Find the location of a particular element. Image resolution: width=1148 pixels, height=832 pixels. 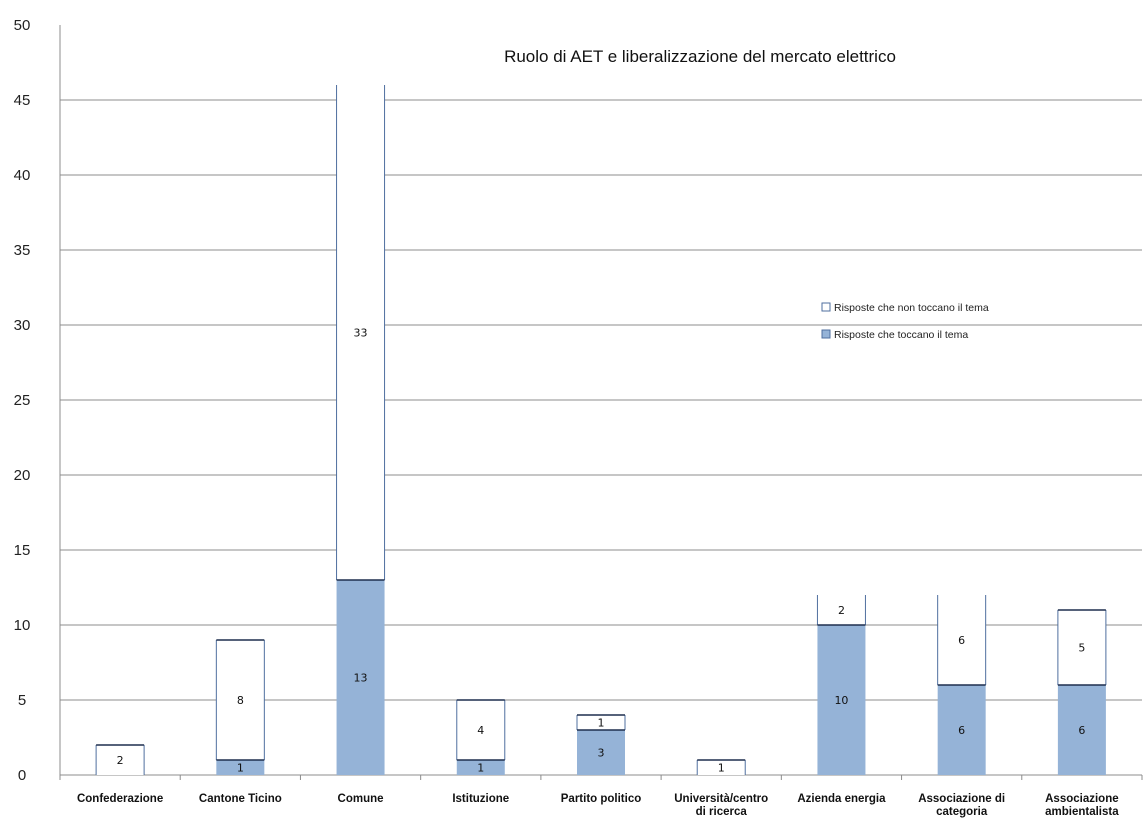

y-tick-label: 15 is located at coordinates (22, 550).